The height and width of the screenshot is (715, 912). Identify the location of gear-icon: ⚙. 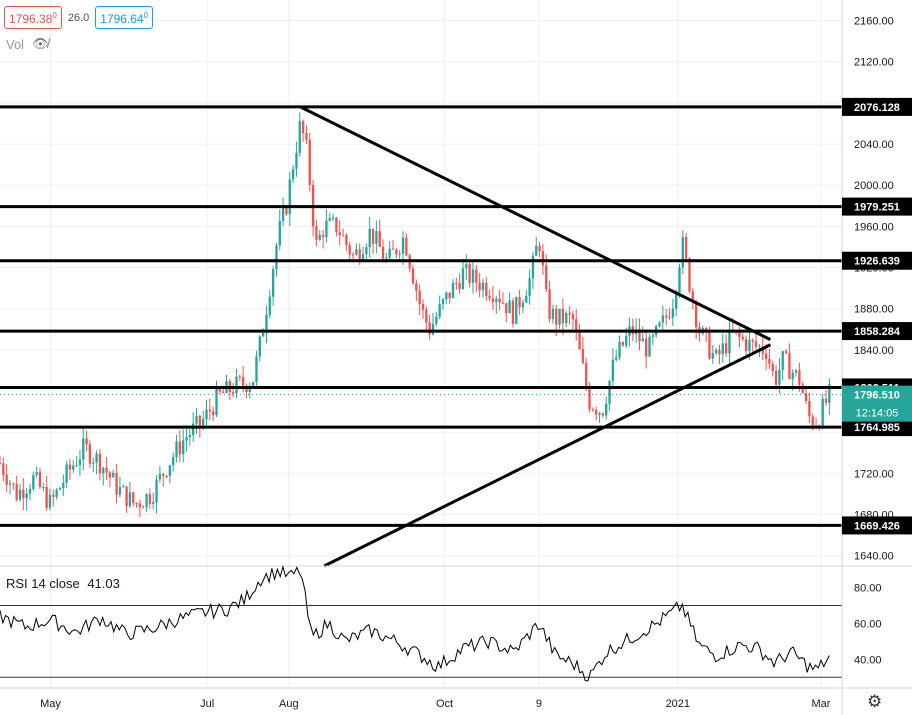
(875, 701).